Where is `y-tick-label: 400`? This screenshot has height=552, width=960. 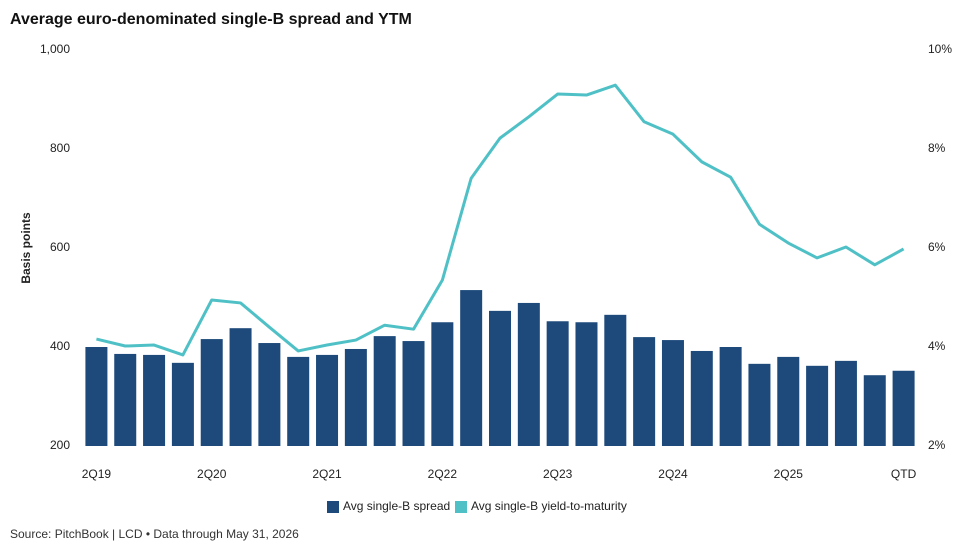 y-tick-label: 400 is located at coordinates (60, 346).